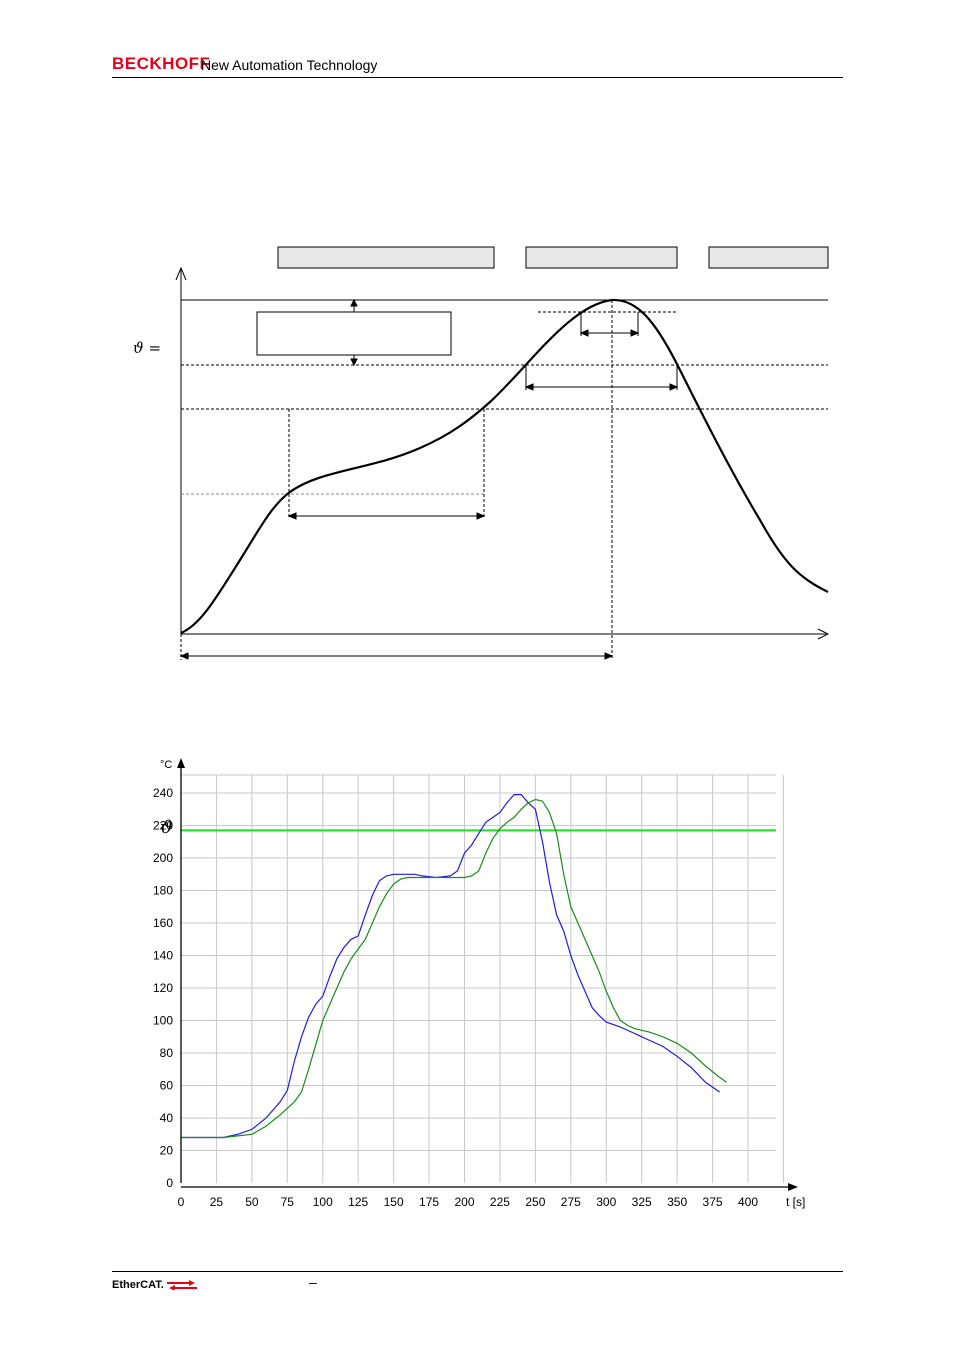  Describe the element at coordinates (163, 988) in the screenshot. I see `y-tick-label: 120` at that location.